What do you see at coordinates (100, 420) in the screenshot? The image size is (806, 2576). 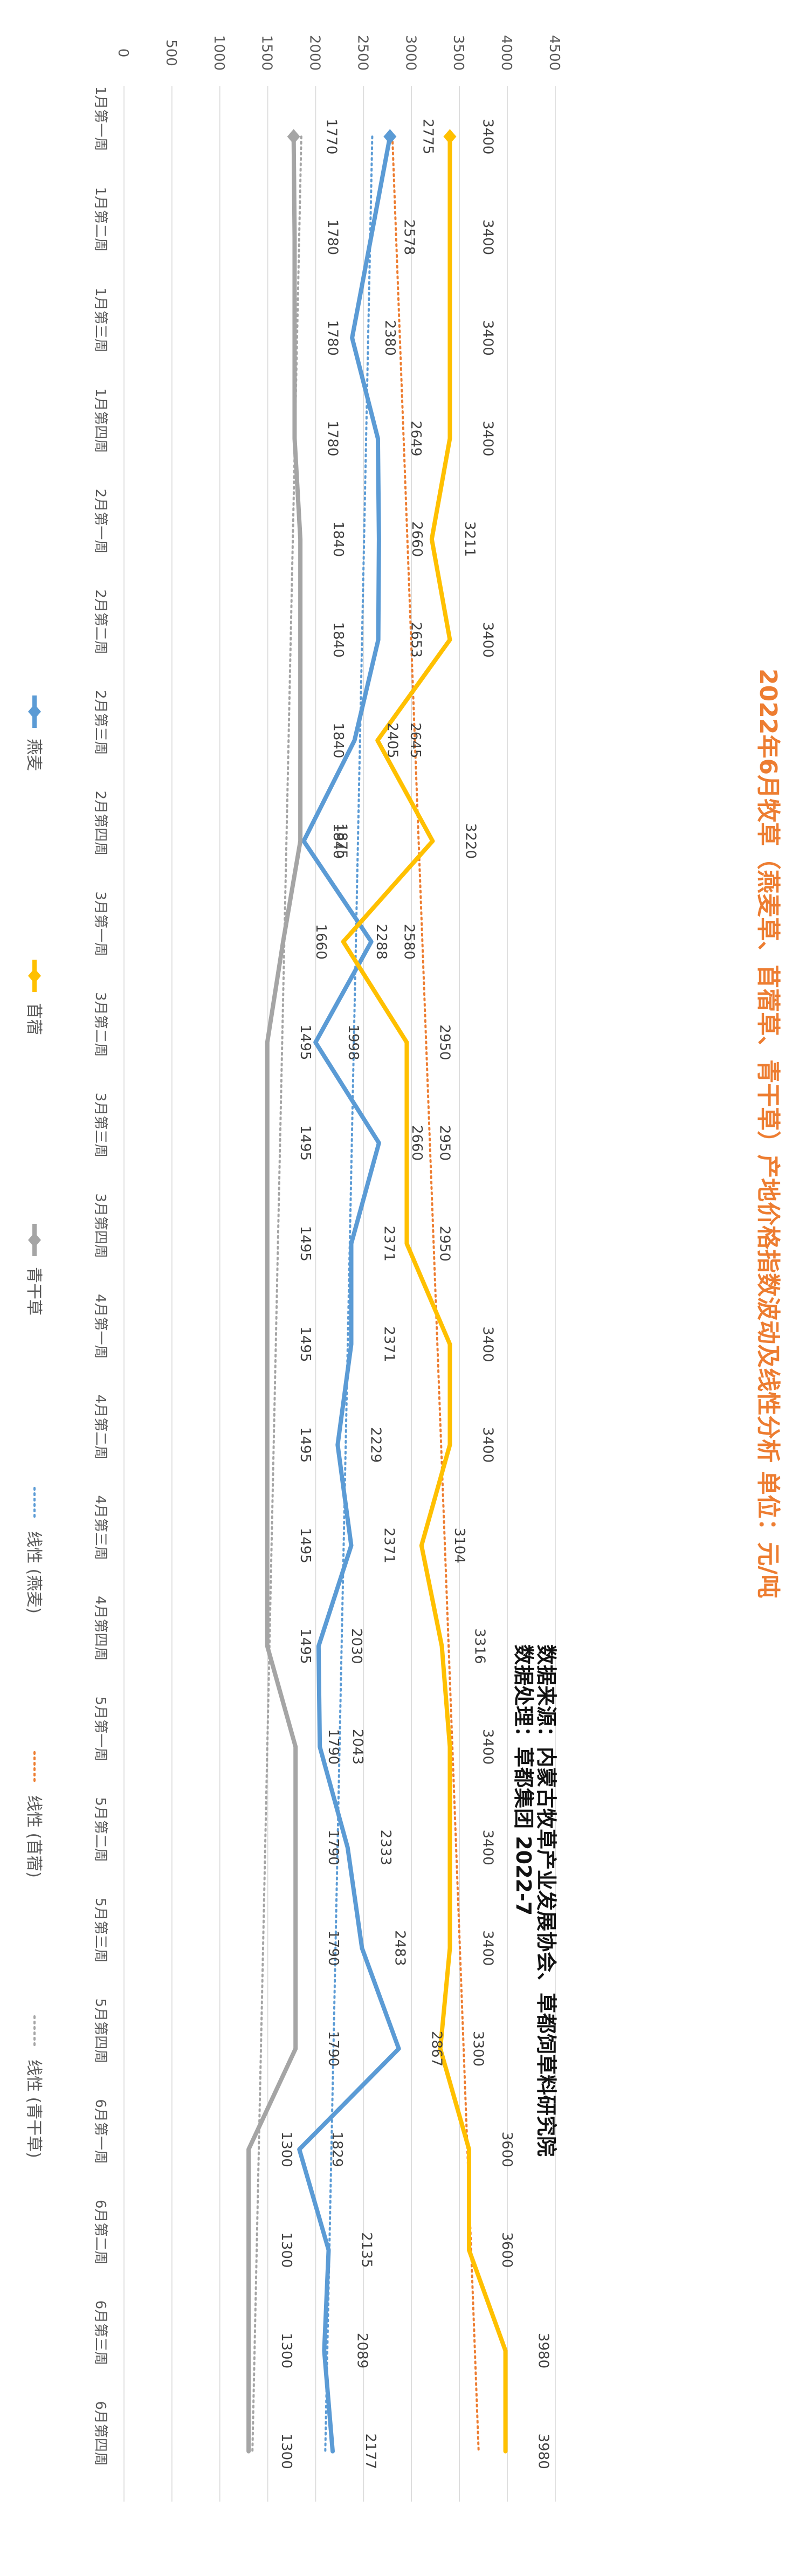 I see `category-tick-label: 1月第四周` at bounding box center [100, 420].